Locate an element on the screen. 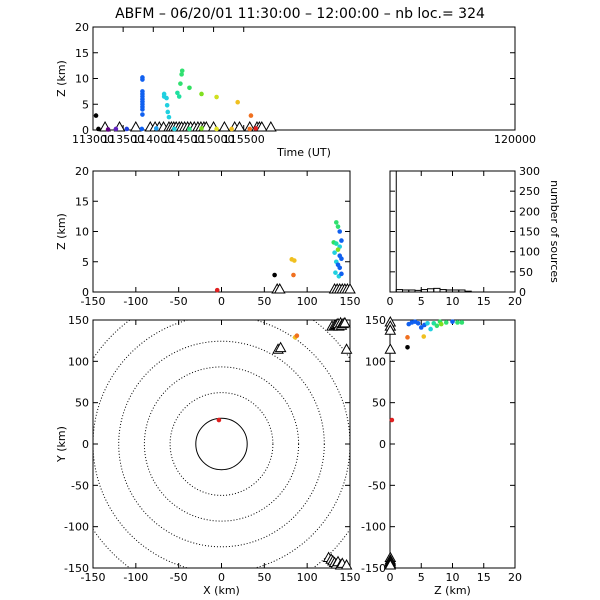 This screenshot has width=600, height=600. y-tick-label: 15 is located at coordinates (82, 53).